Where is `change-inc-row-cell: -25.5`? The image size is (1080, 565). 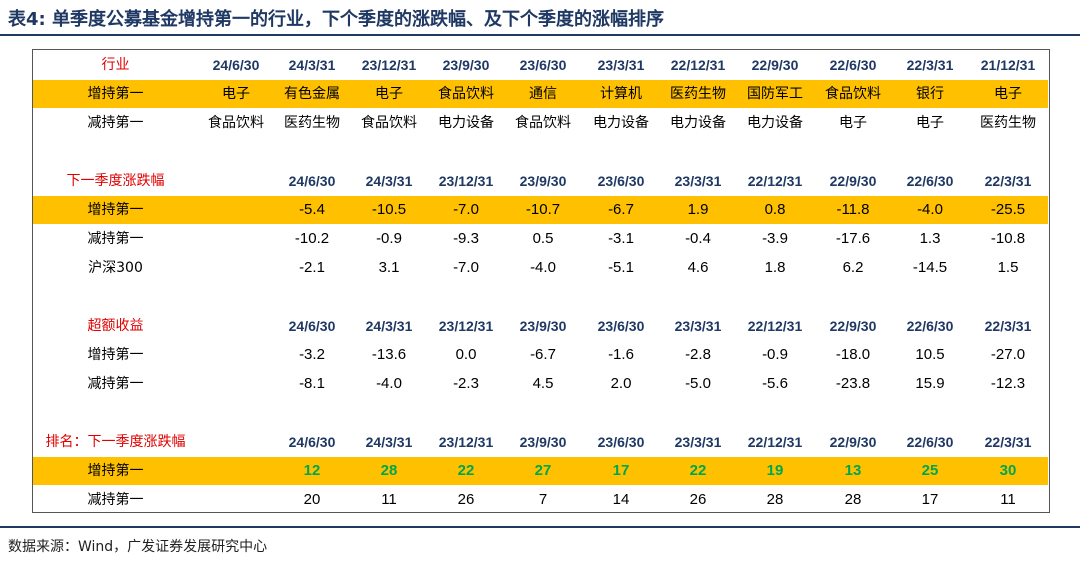 change-inc-row-cell: -25.5 is located at coordinates (1008, 209).